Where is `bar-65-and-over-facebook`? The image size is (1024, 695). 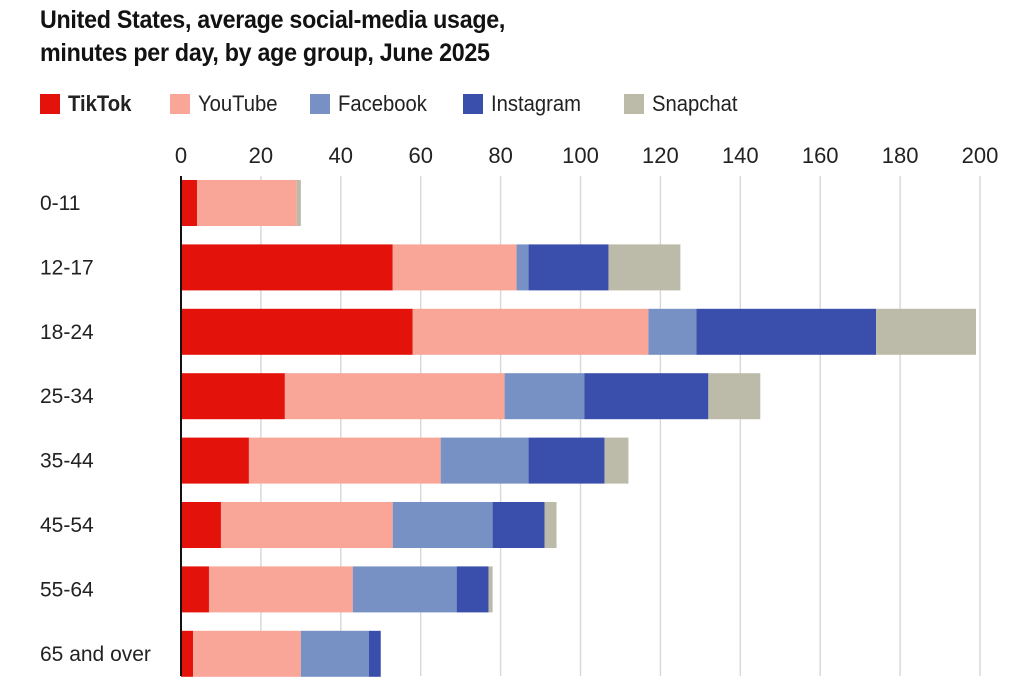
bar-65-and-over-facebook is located at coordinates (334, 653).